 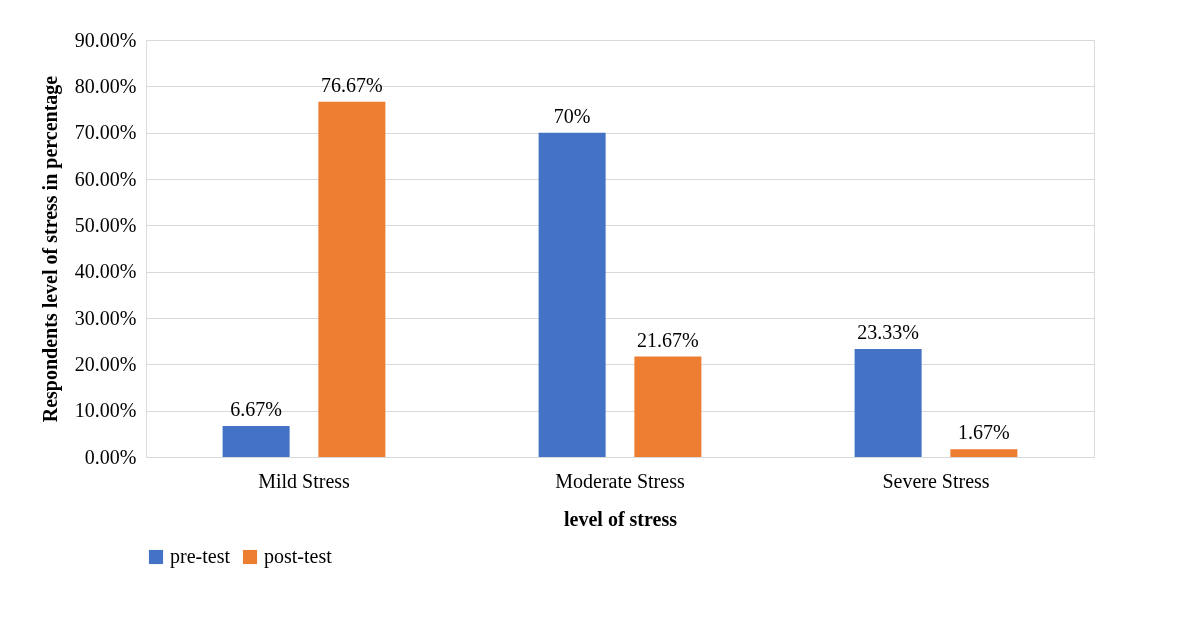 What do you see at coordinates (256, 409) in the screenshot?
I see `data-label: 6.67%` at bounding box center [256, 409].